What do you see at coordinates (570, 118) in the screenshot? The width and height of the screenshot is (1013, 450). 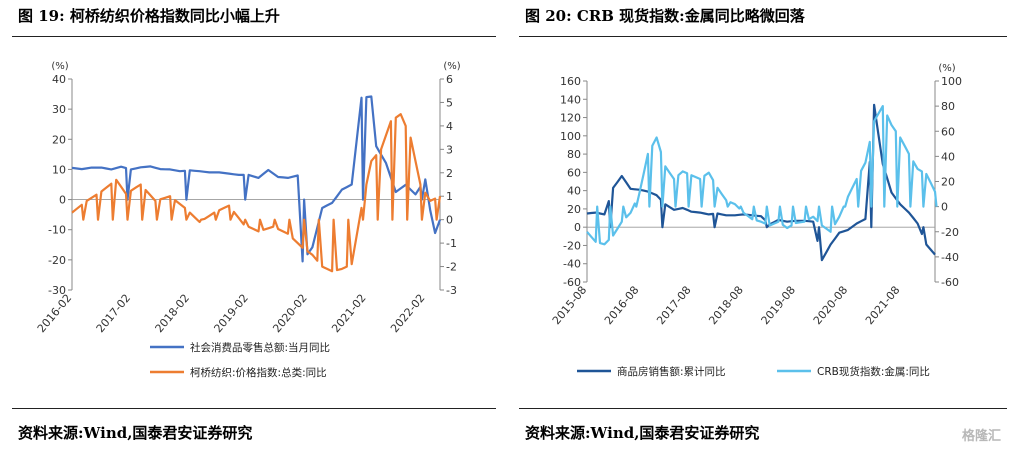 I see `right-ytick-left-label: 120` at bounding box center [570, 118].